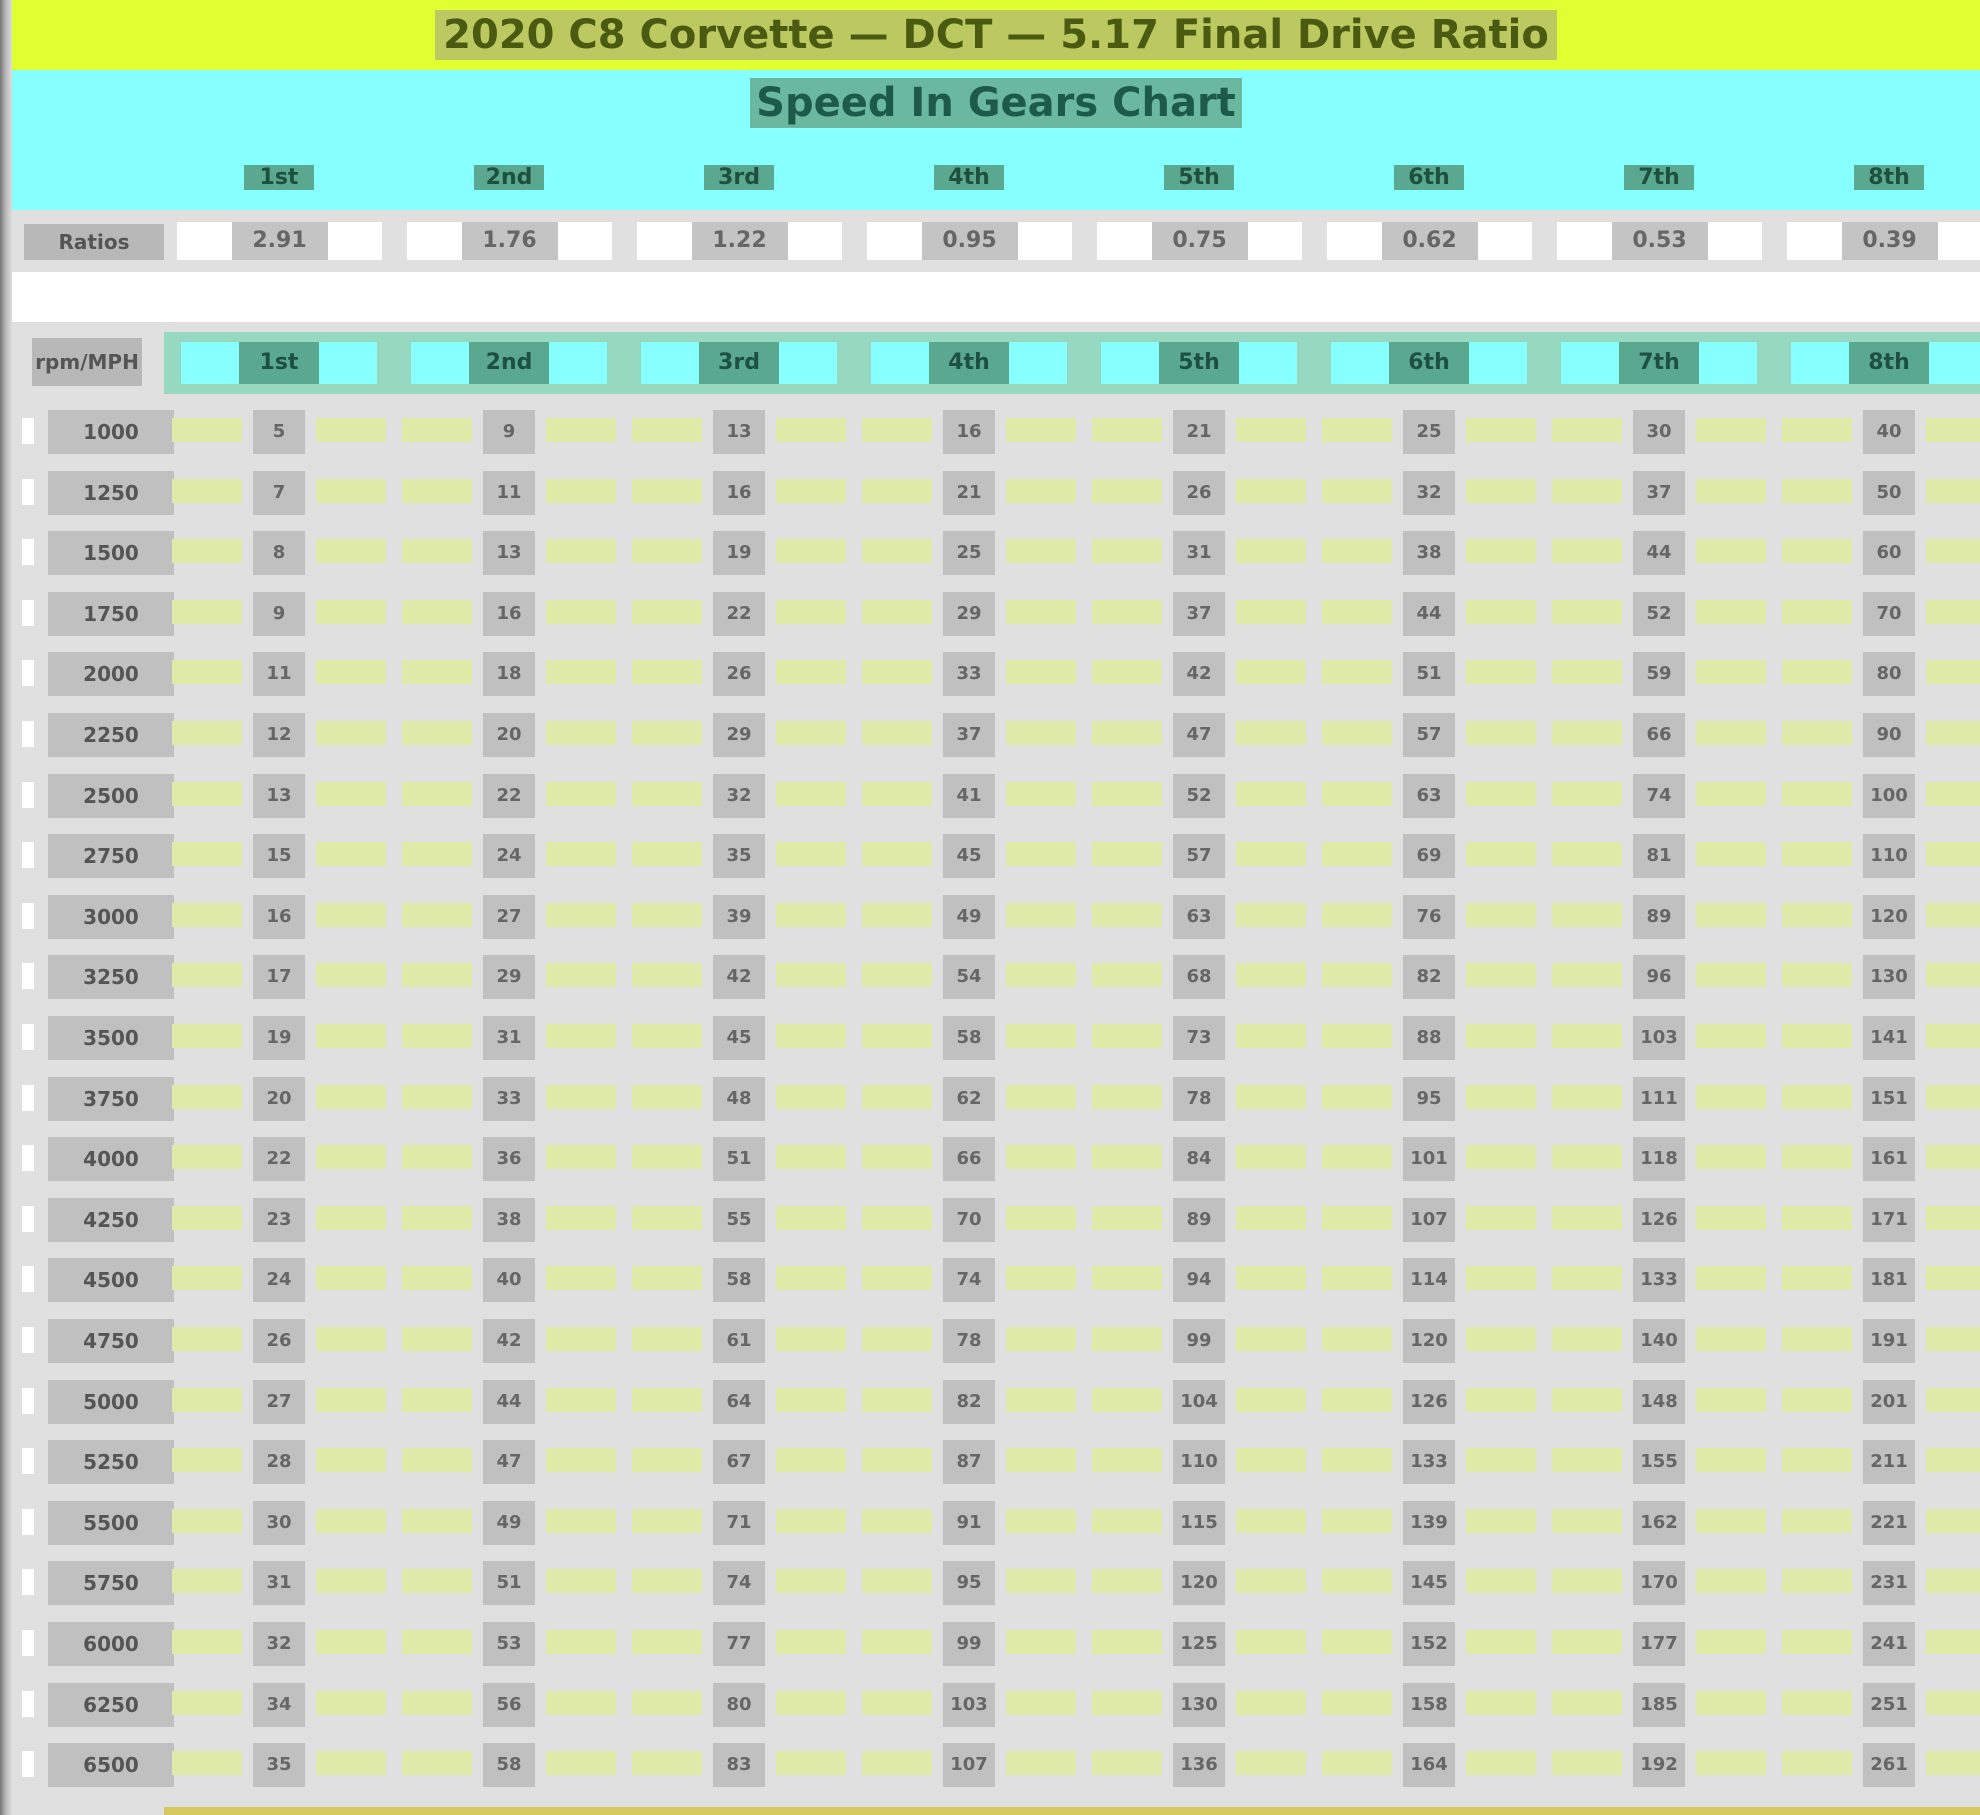 The image size is (1980, 1815). I want to click on mph-value: 177, so click(1659, 1644).